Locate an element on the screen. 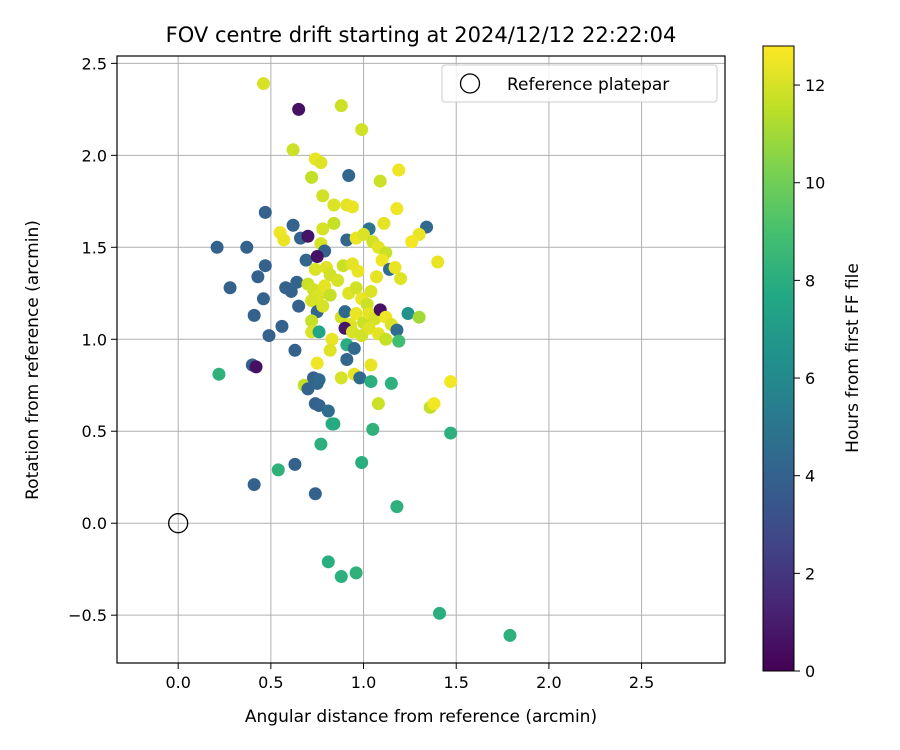 Image resolution: width=900 pixels, height=750 pixels. colorbar-tick-label: 6 is located at coordinates (810, 378).